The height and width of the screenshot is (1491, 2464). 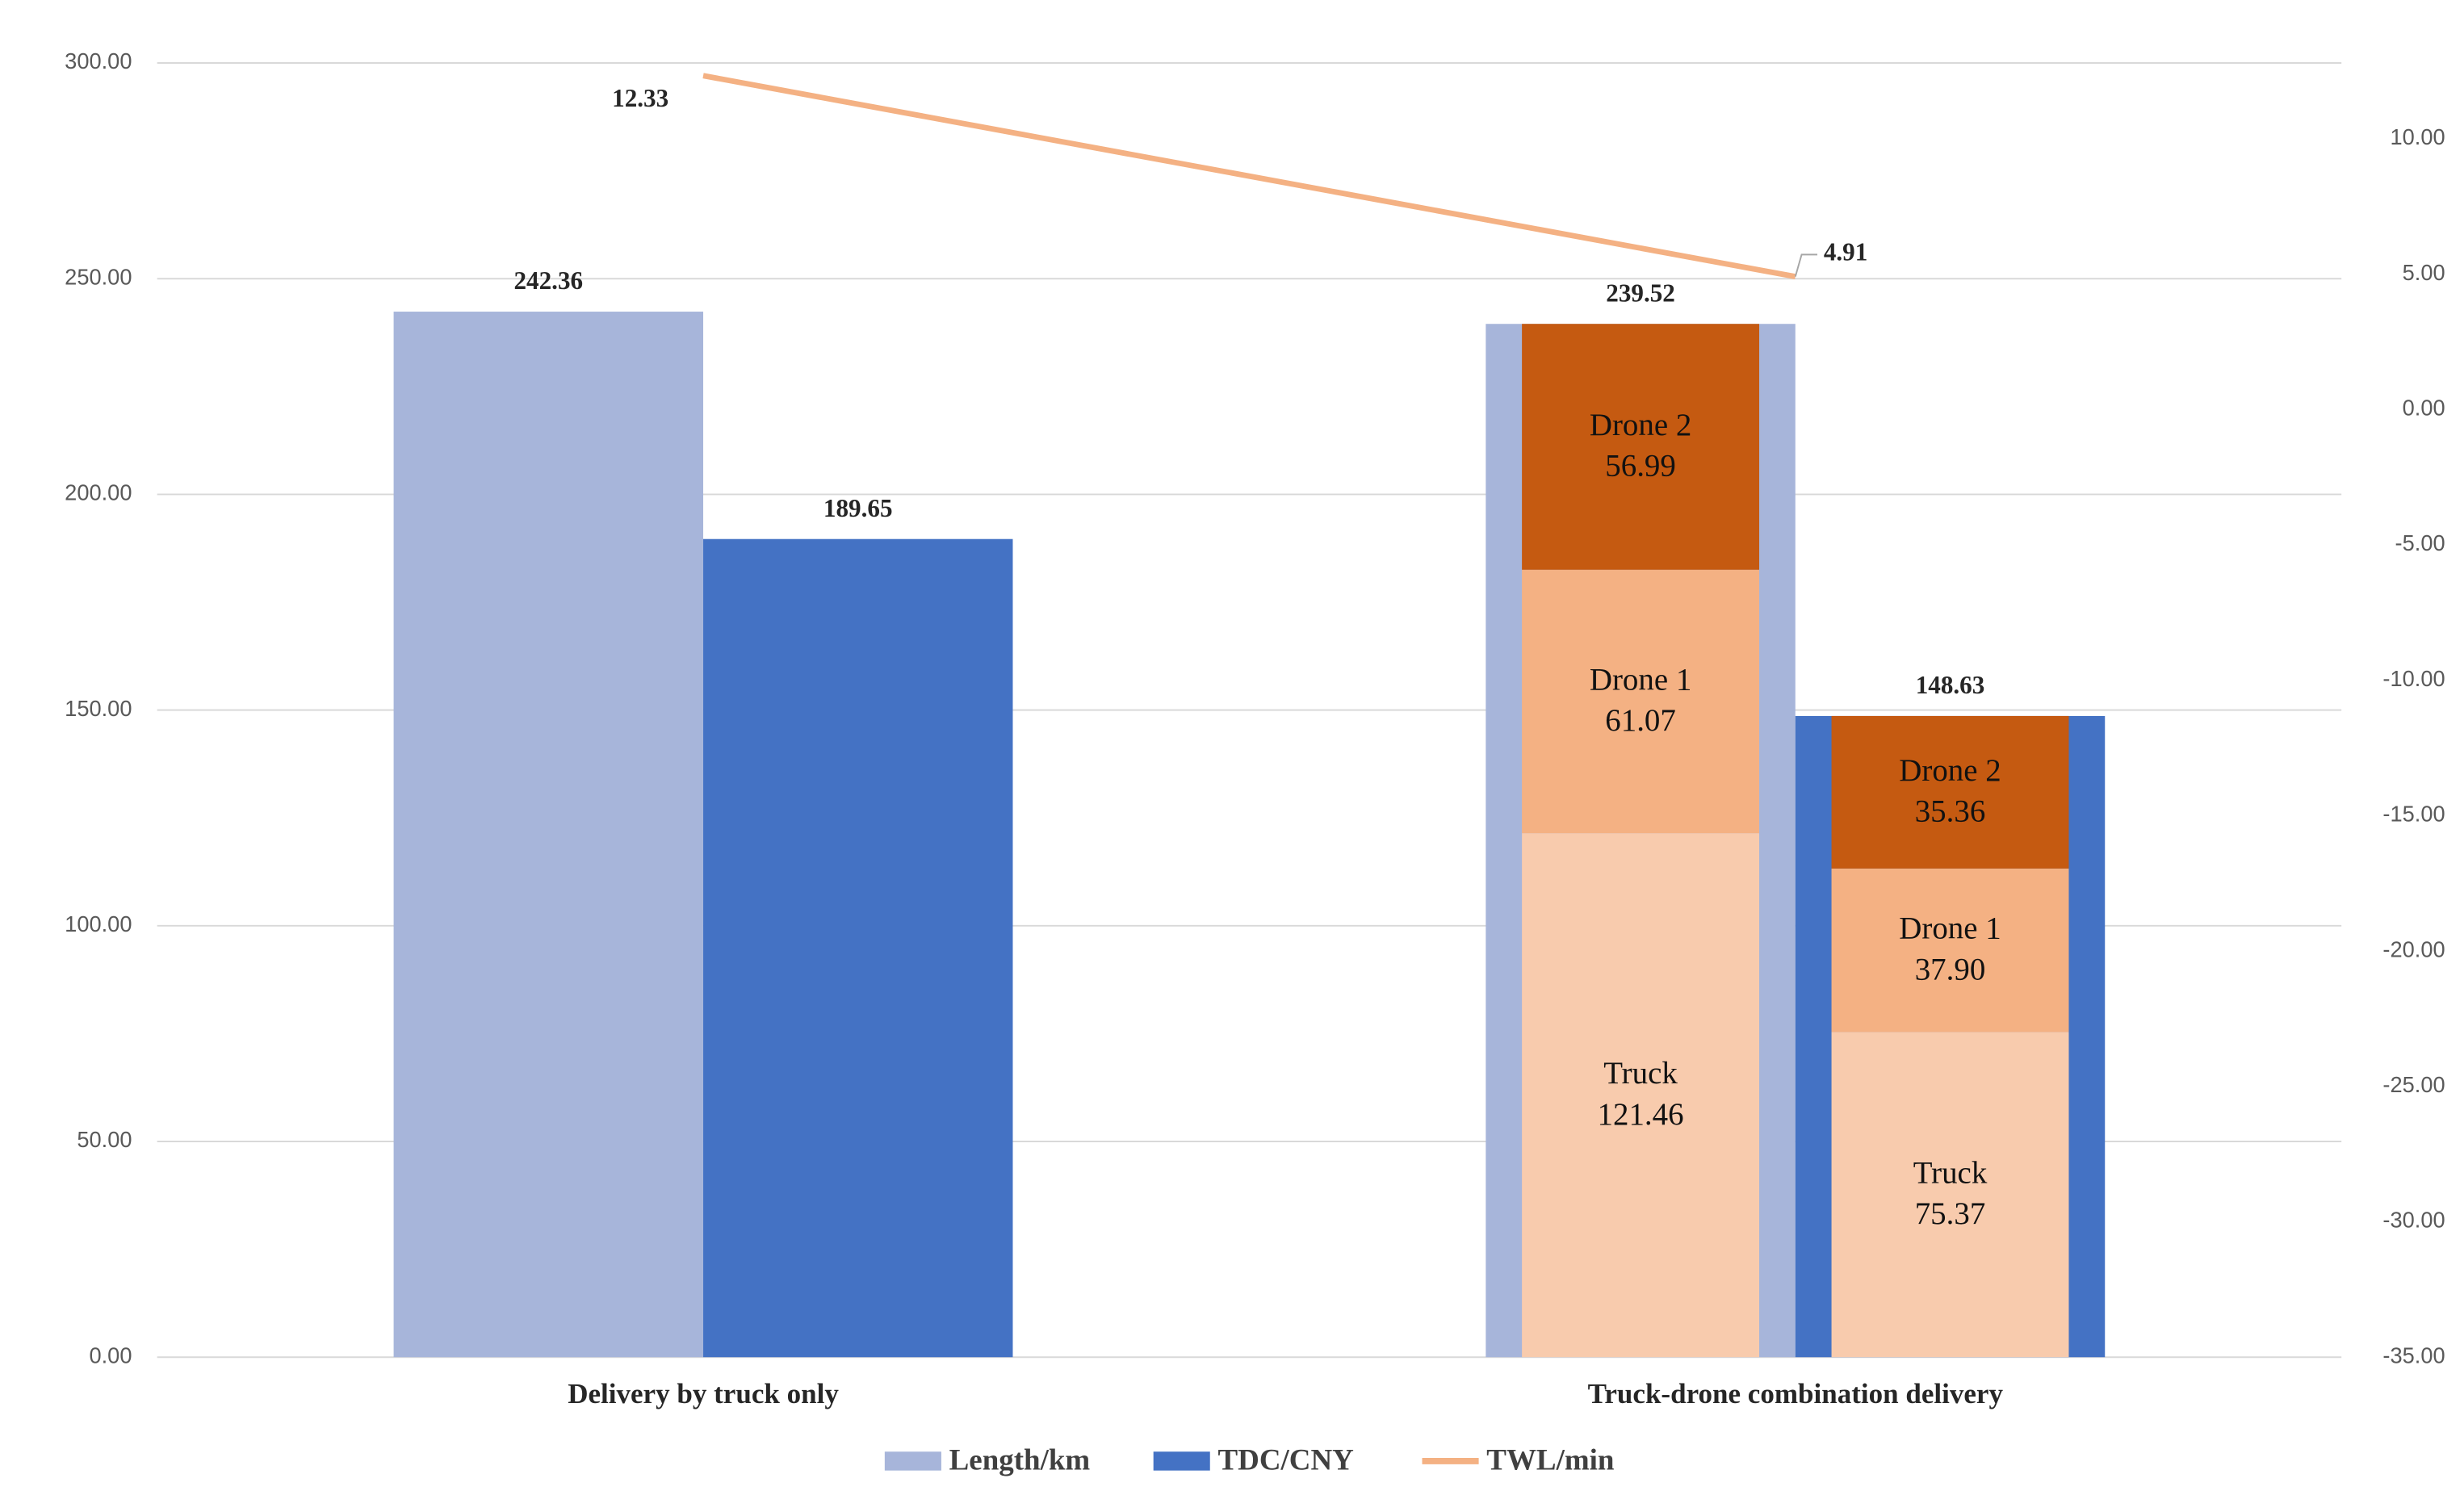 I want to click on y2-tick-label: -25.00, so click(x=2413, y=1084).